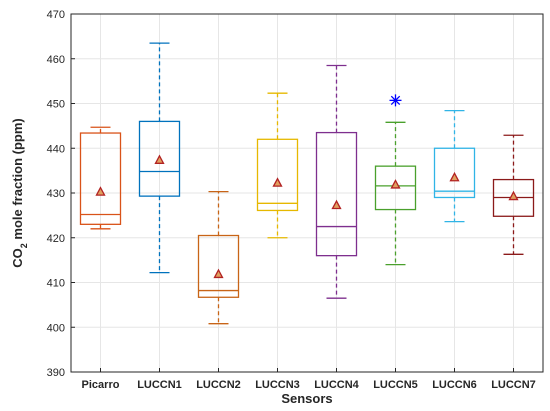 Image resolution: width=550 pixels, height=411 pixels. I want to click on y-tick-label: 430, so click(56, 194).